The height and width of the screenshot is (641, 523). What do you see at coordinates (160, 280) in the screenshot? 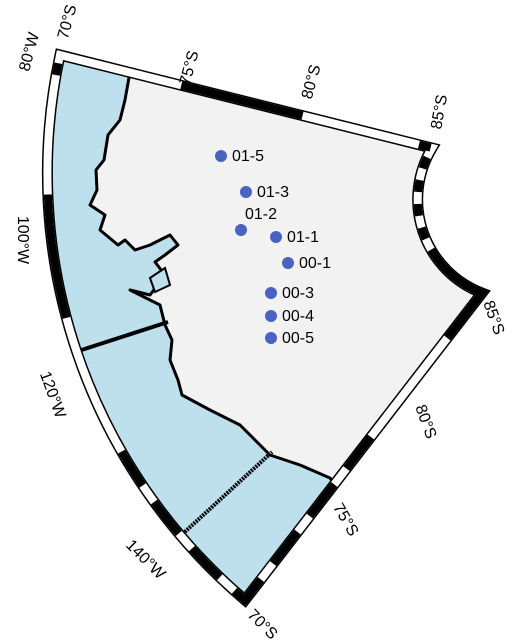
I see `island` at bounding box center [160, 280].